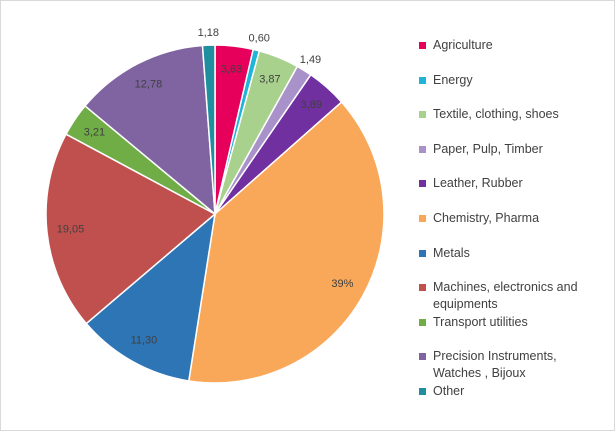  I want to click on legend-entry: Other, so click(511, 391).